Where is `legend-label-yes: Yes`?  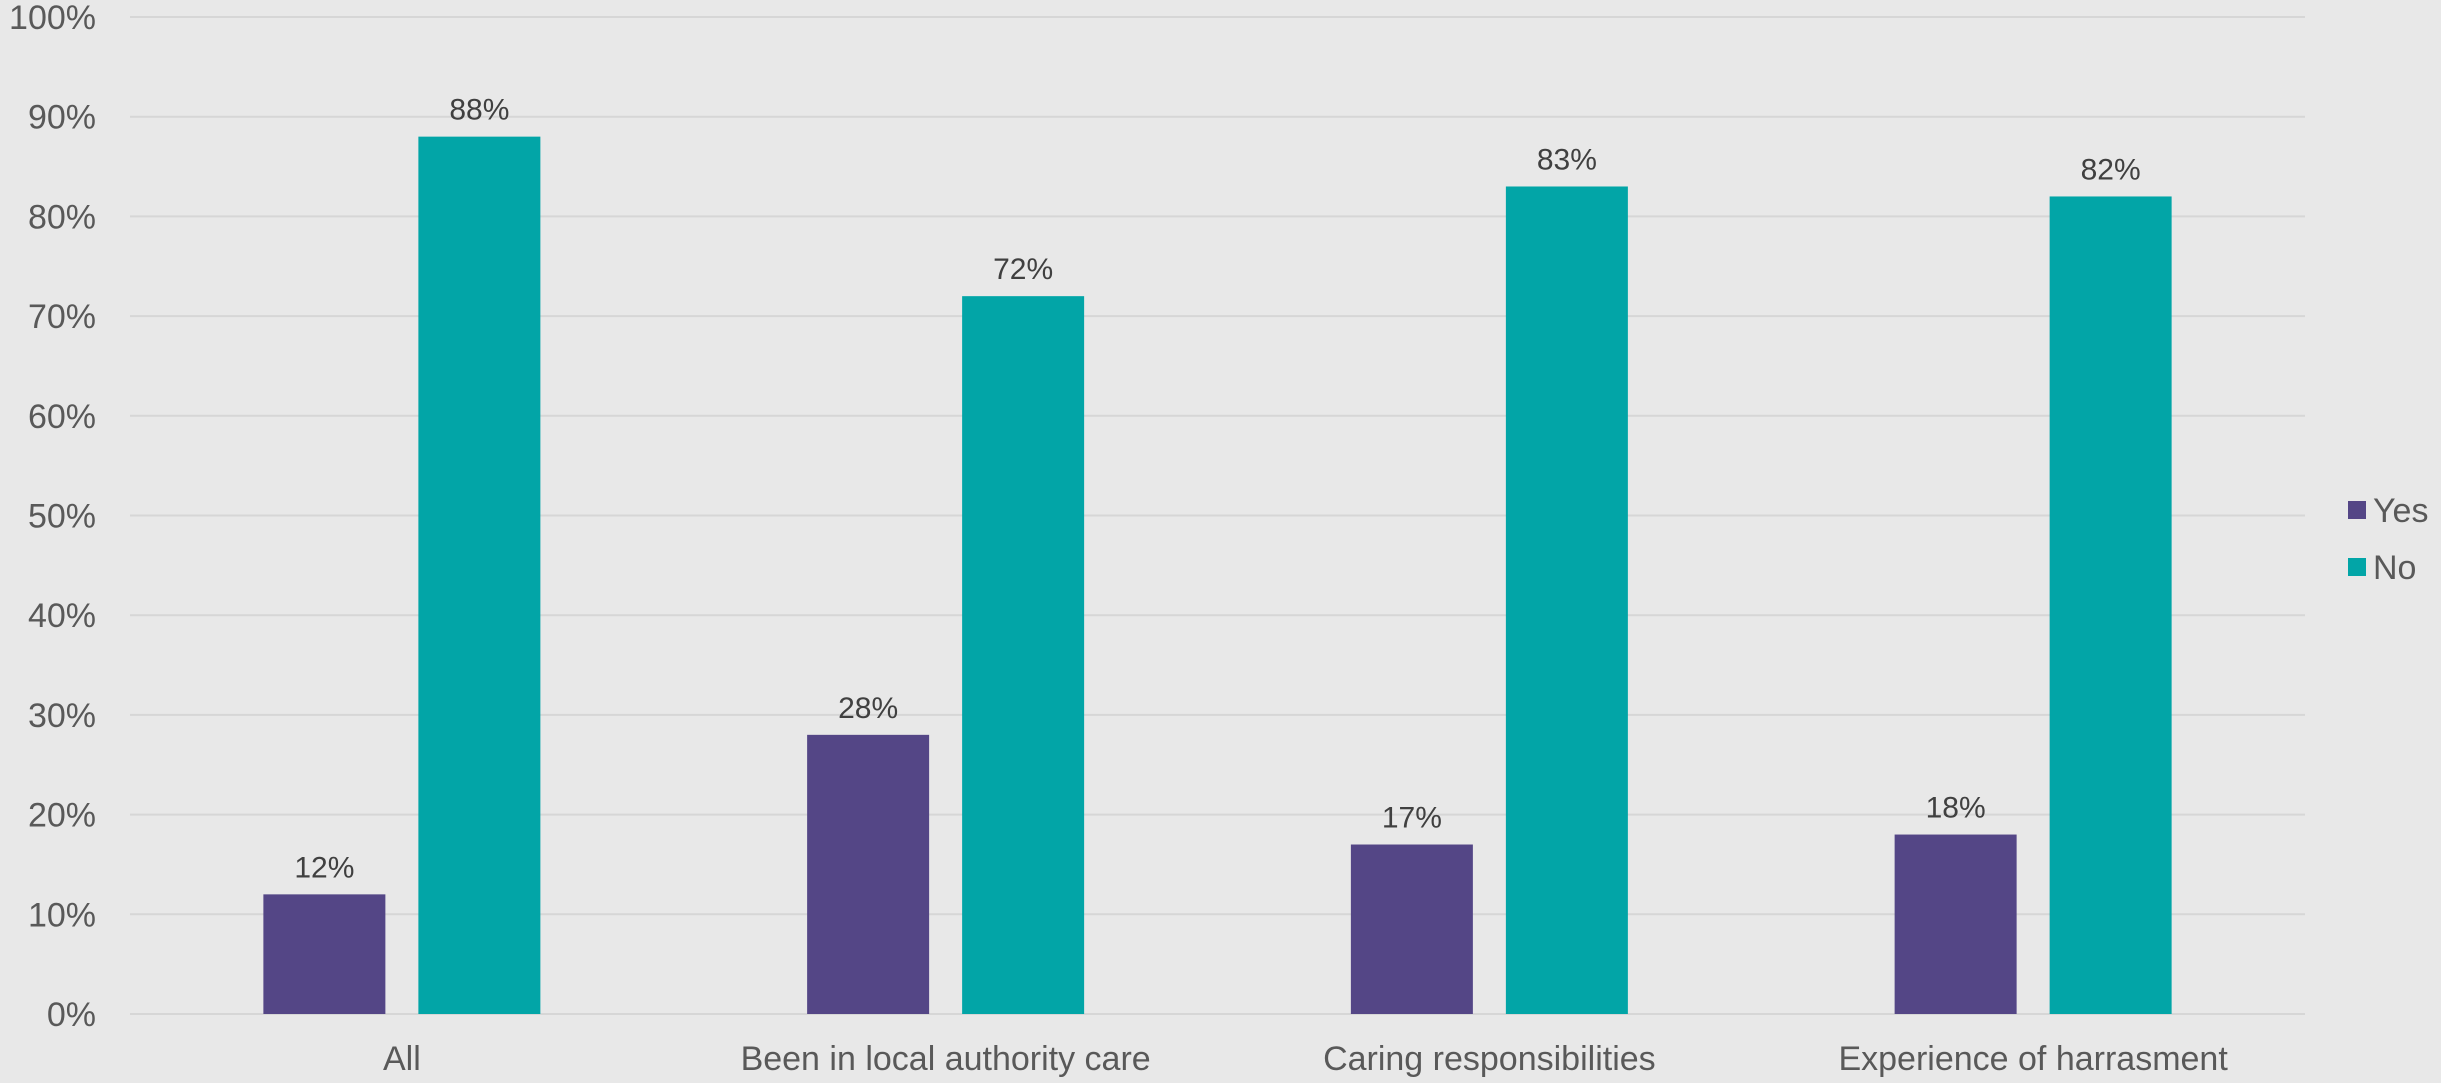 legend-label-yes: Yes is located at coordinates (2400, 511).